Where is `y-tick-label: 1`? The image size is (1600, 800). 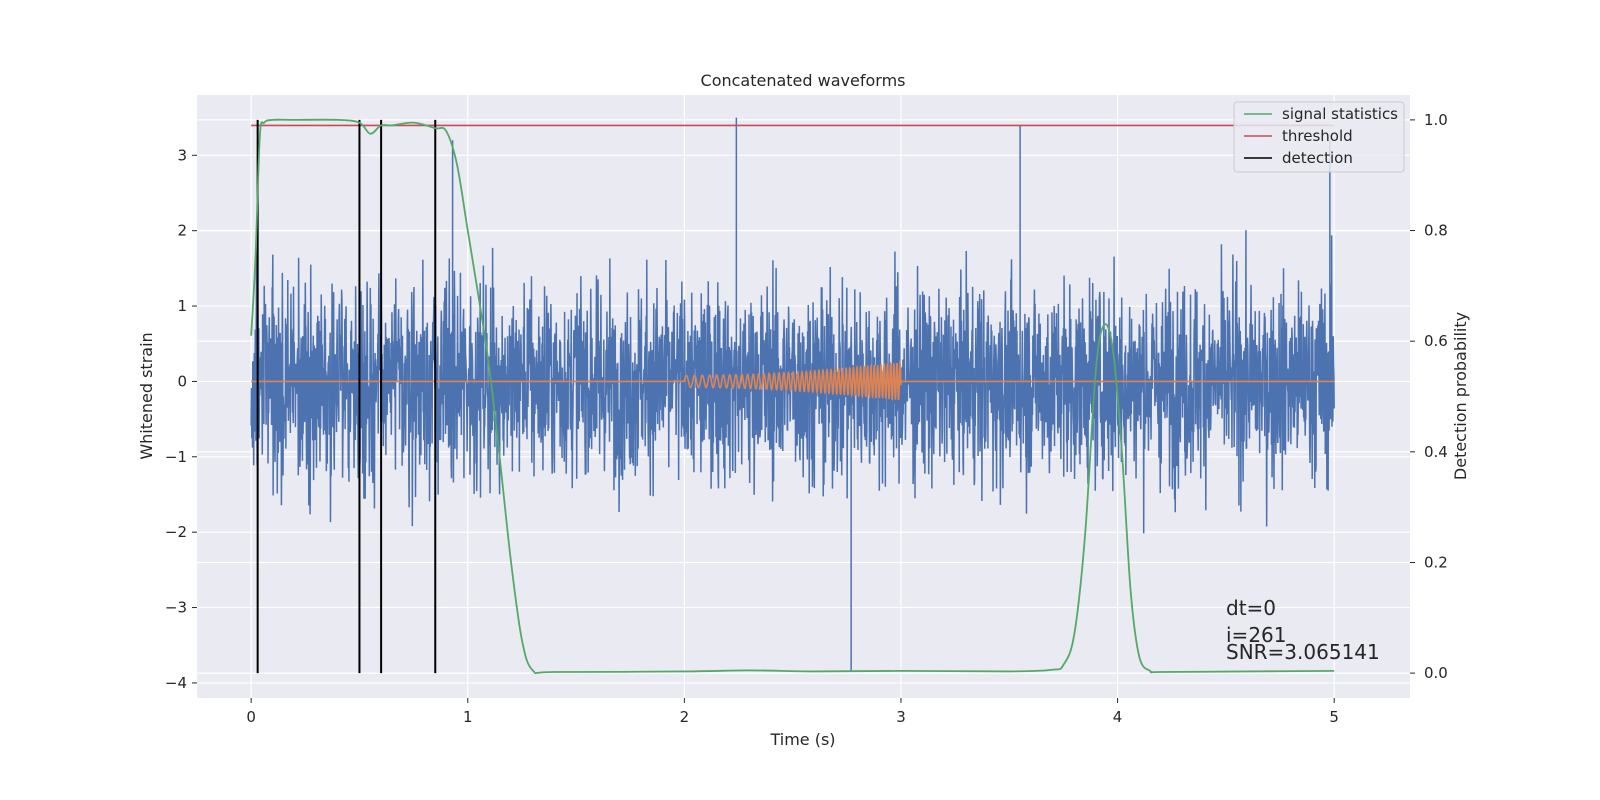
y-tick-label: 1 is located at coordinates (182, 306).